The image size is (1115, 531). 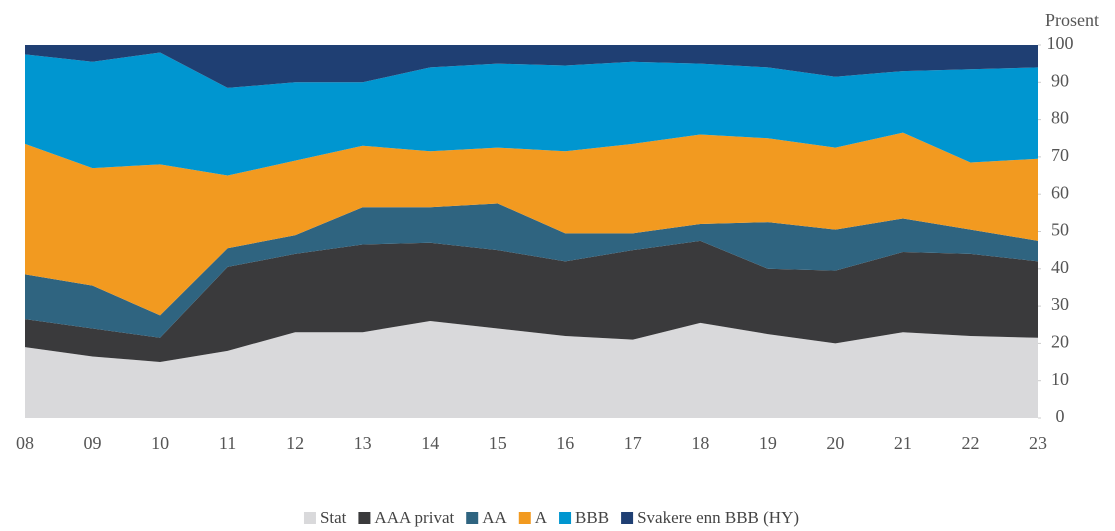 I want to click on legend-label: AAA privat, so click(x=414, y=517).